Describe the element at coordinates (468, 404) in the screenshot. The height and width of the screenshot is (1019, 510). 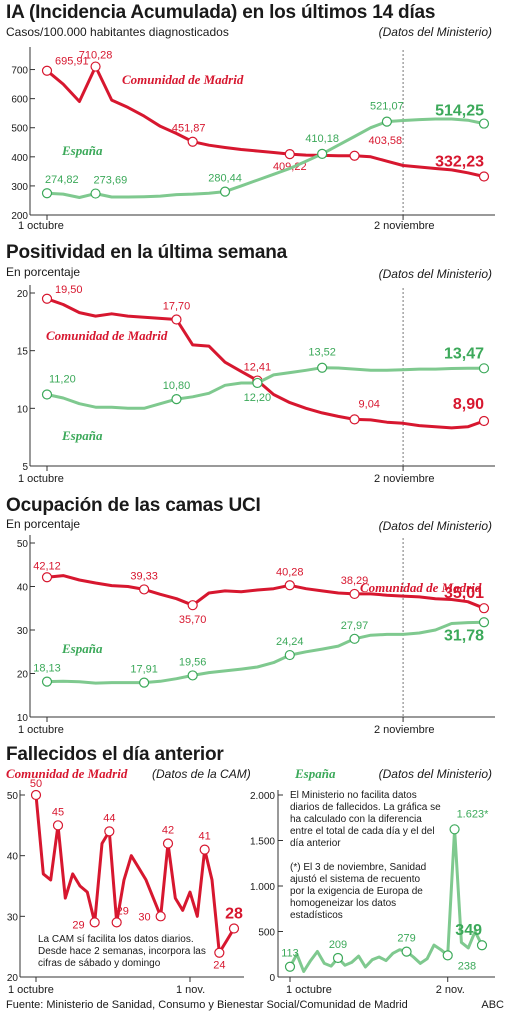
I see `data-label-madrid: 8,90` at that location.